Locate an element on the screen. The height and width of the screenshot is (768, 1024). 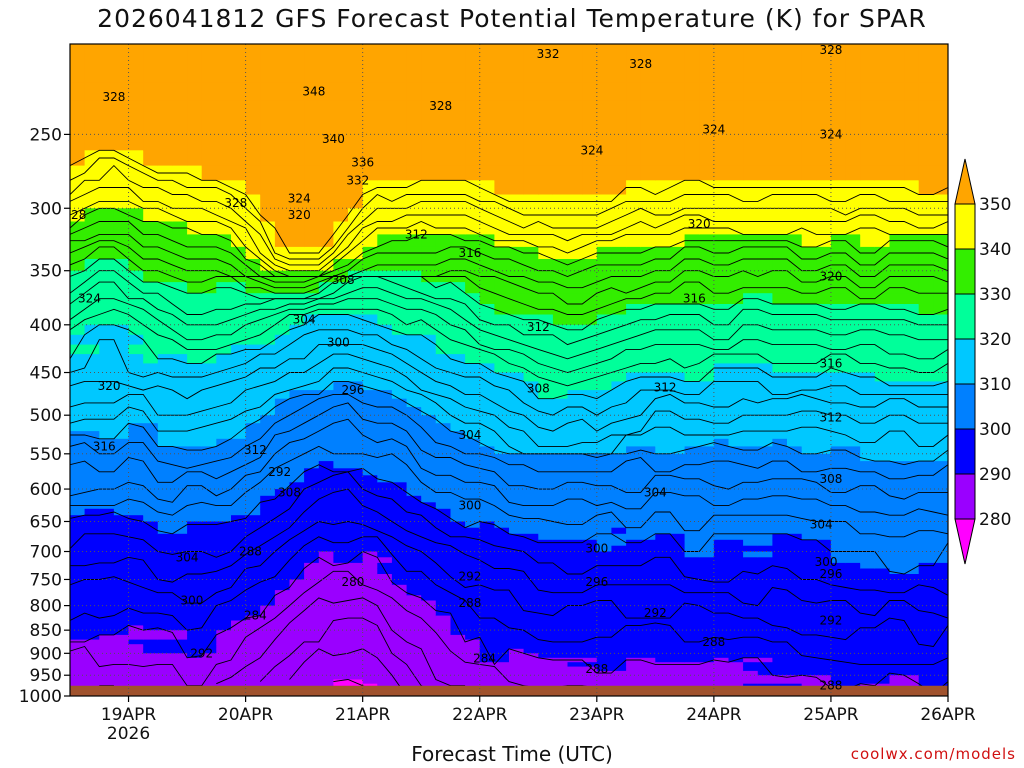
contour-label: 316 is located at coordinates (830, 363).